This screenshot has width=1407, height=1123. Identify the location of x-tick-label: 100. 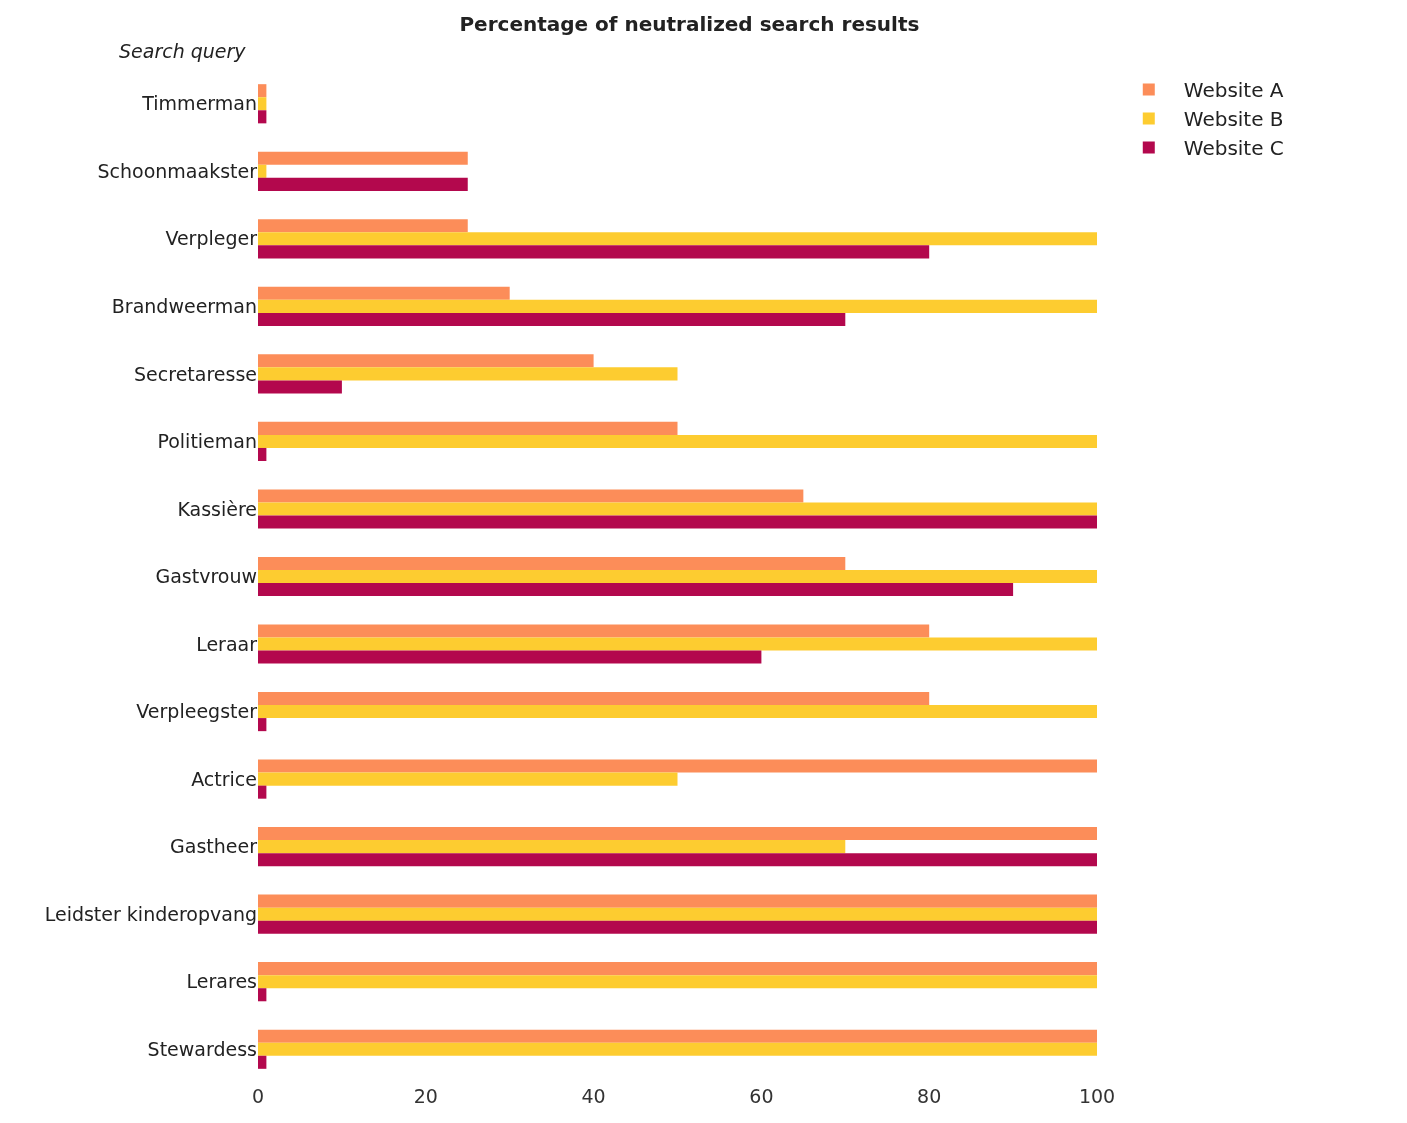
(1097, 1096).